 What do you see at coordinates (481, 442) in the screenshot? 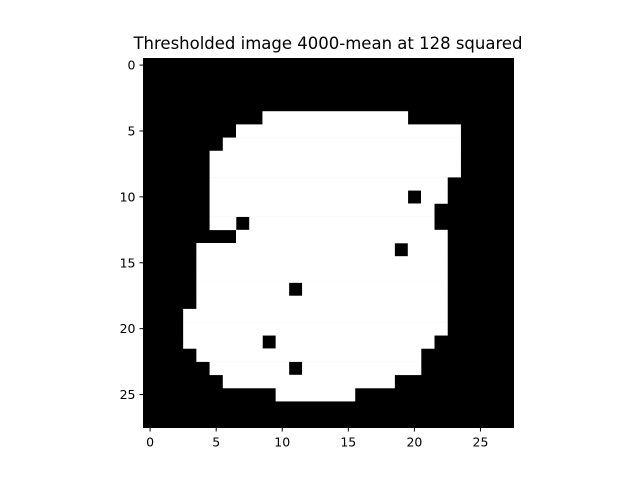
I see `x-tick-label-25: 25` at bounding box center [481, 442].